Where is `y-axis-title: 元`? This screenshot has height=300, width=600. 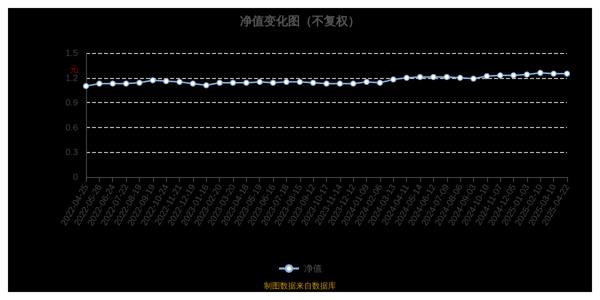 y-axis-title: 元 is located at coordinates (74, 69).